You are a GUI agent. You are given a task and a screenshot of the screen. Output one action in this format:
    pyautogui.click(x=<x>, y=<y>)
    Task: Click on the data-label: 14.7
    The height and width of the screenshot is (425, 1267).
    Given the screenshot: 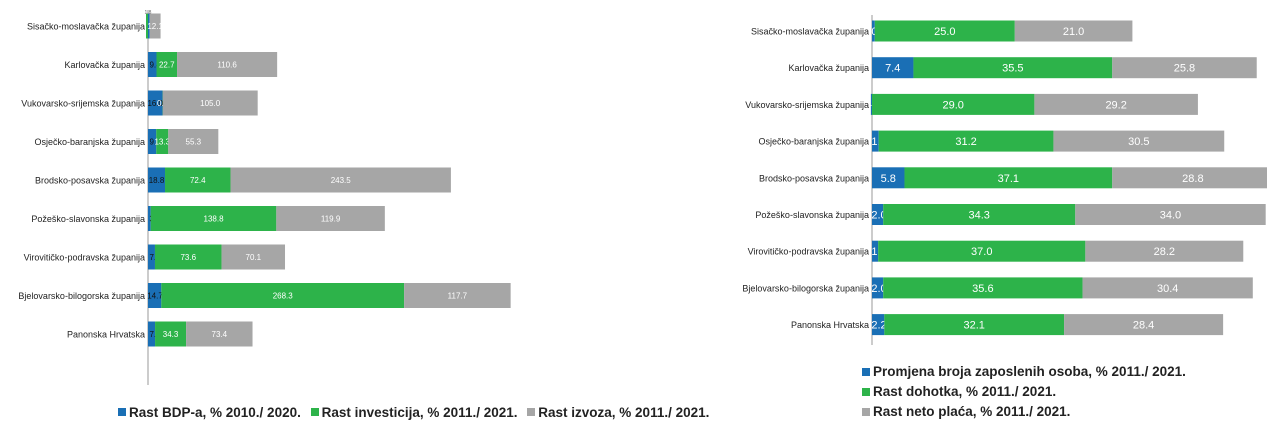 What is the action you would take?
    pyautogui.click(x=155, y=296)
    